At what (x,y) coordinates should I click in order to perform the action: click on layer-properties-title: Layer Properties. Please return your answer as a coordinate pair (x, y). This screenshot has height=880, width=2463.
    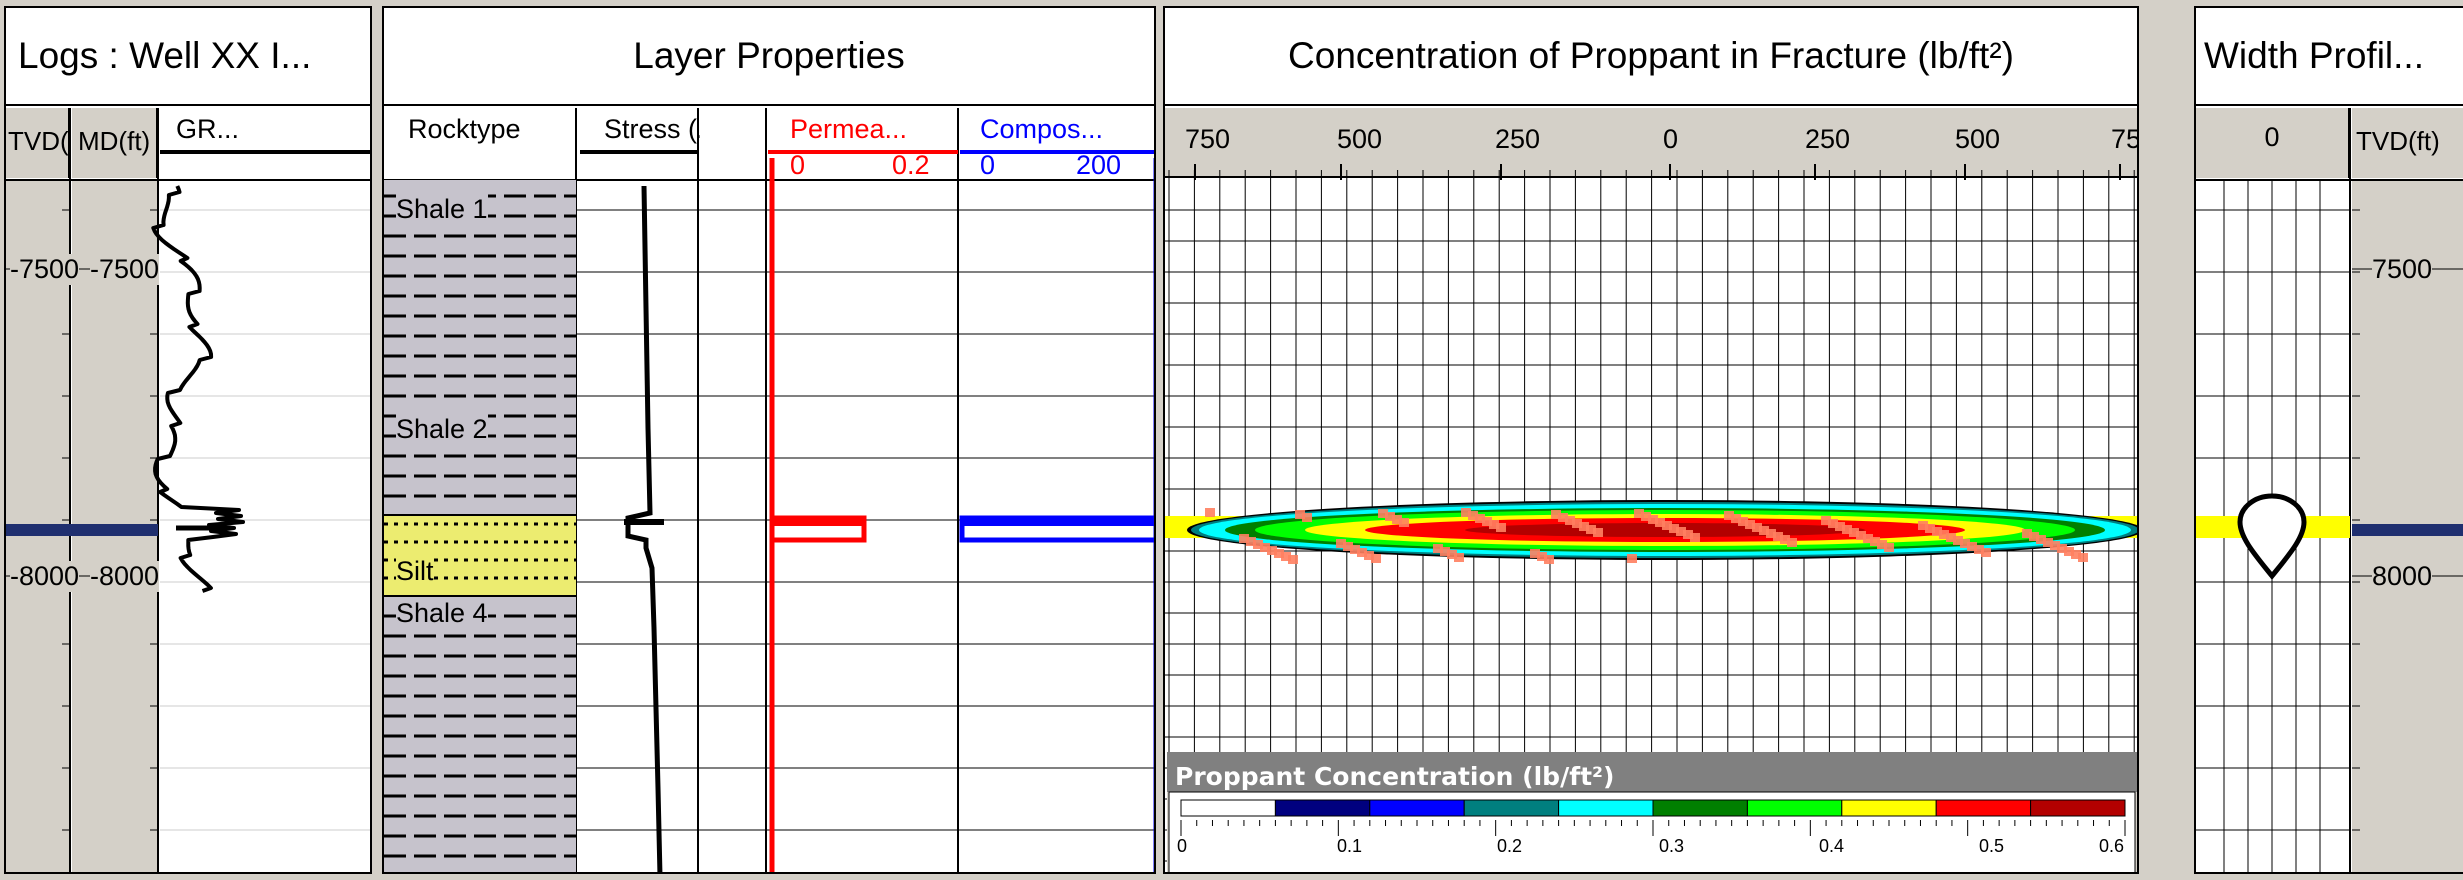
    Looking at the image, I should click on (769, 57).